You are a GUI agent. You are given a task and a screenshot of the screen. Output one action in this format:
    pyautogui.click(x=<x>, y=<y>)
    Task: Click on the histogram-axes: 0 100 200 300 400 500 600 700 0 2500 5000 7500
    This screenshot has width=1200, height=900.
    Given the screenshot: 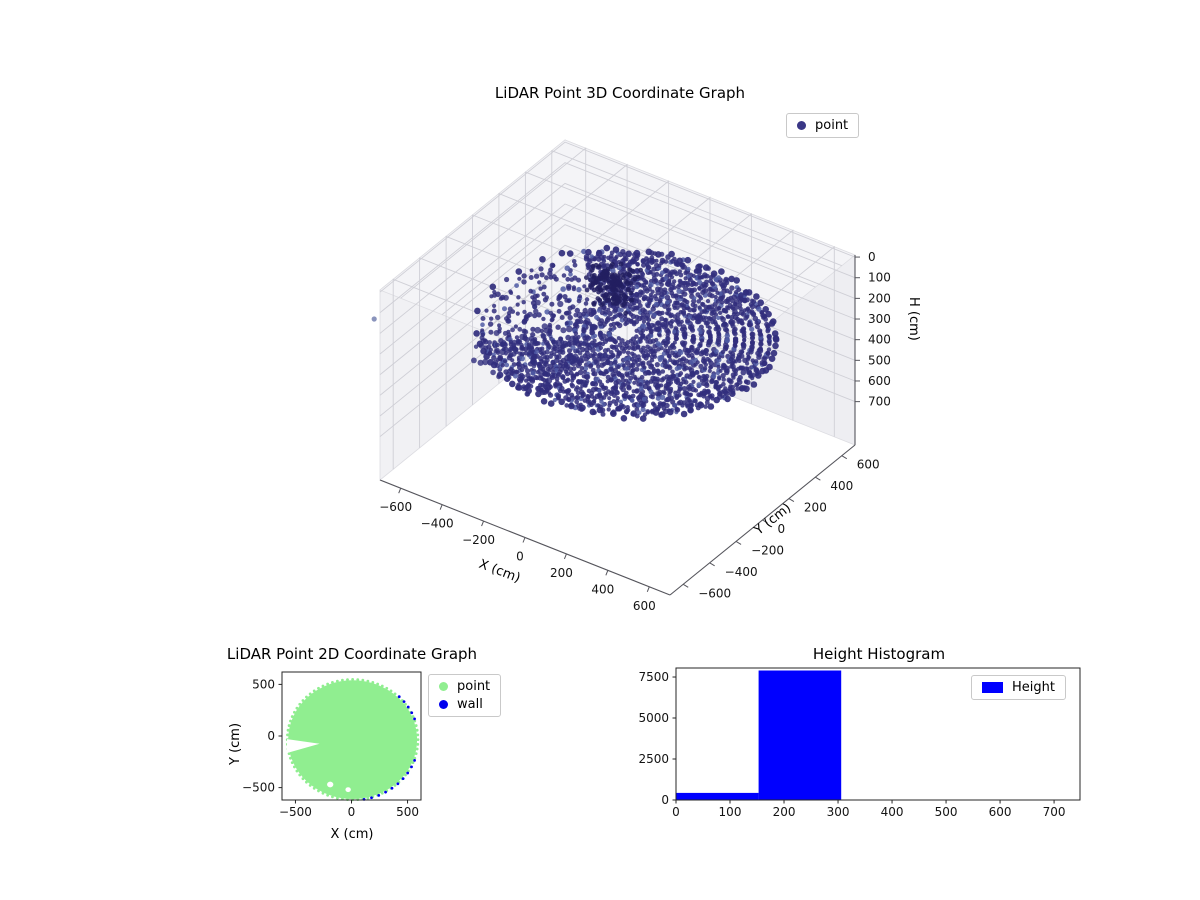 What is the action you would take?
    pyautogui.click(x=859, y=743)
    